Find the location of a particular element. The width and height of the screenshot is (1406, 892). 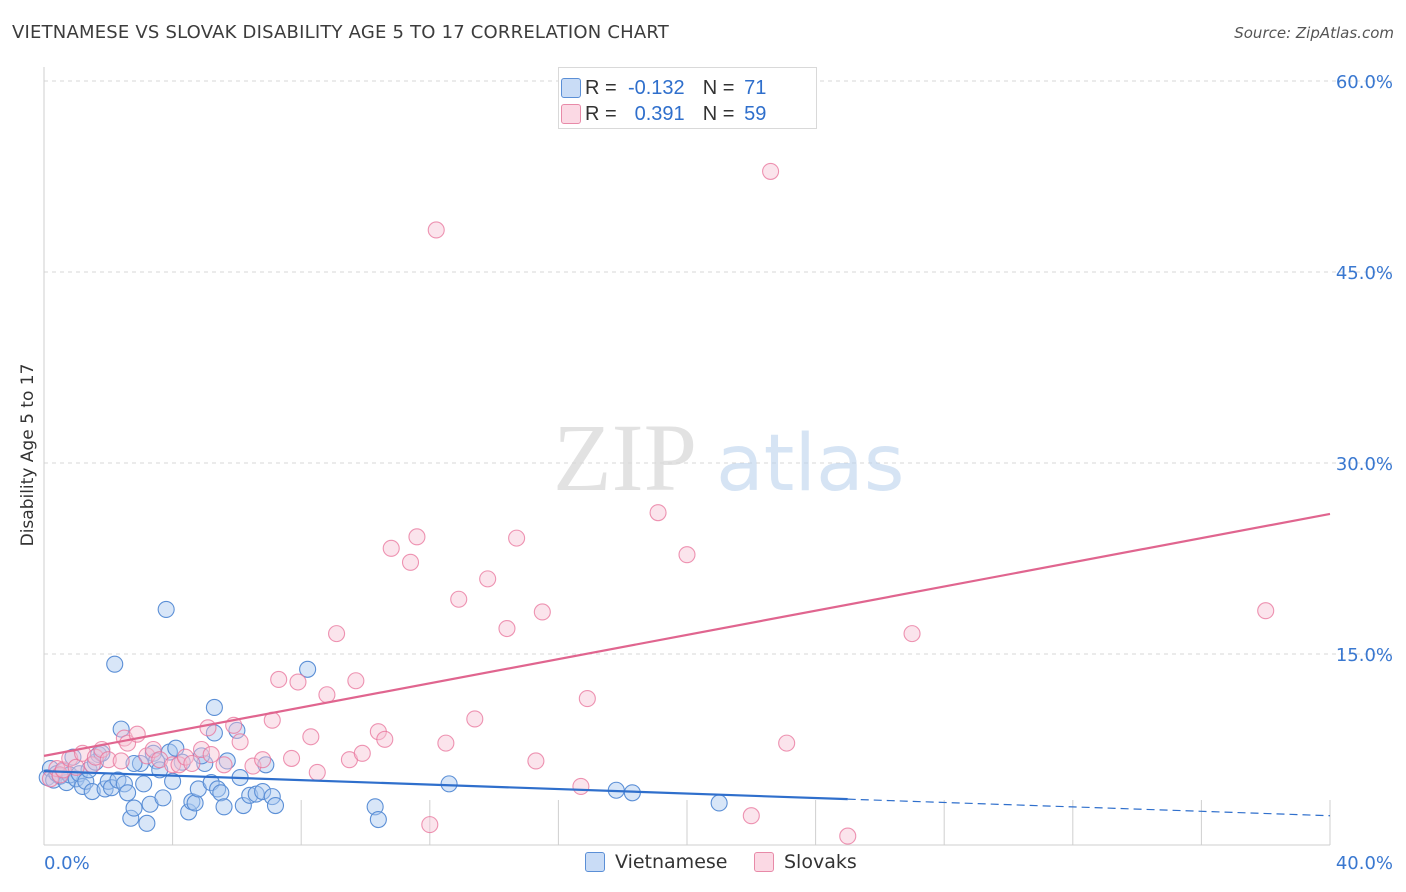

bottom-legend-label: Vietnamese is located at coordinates (671, 862).